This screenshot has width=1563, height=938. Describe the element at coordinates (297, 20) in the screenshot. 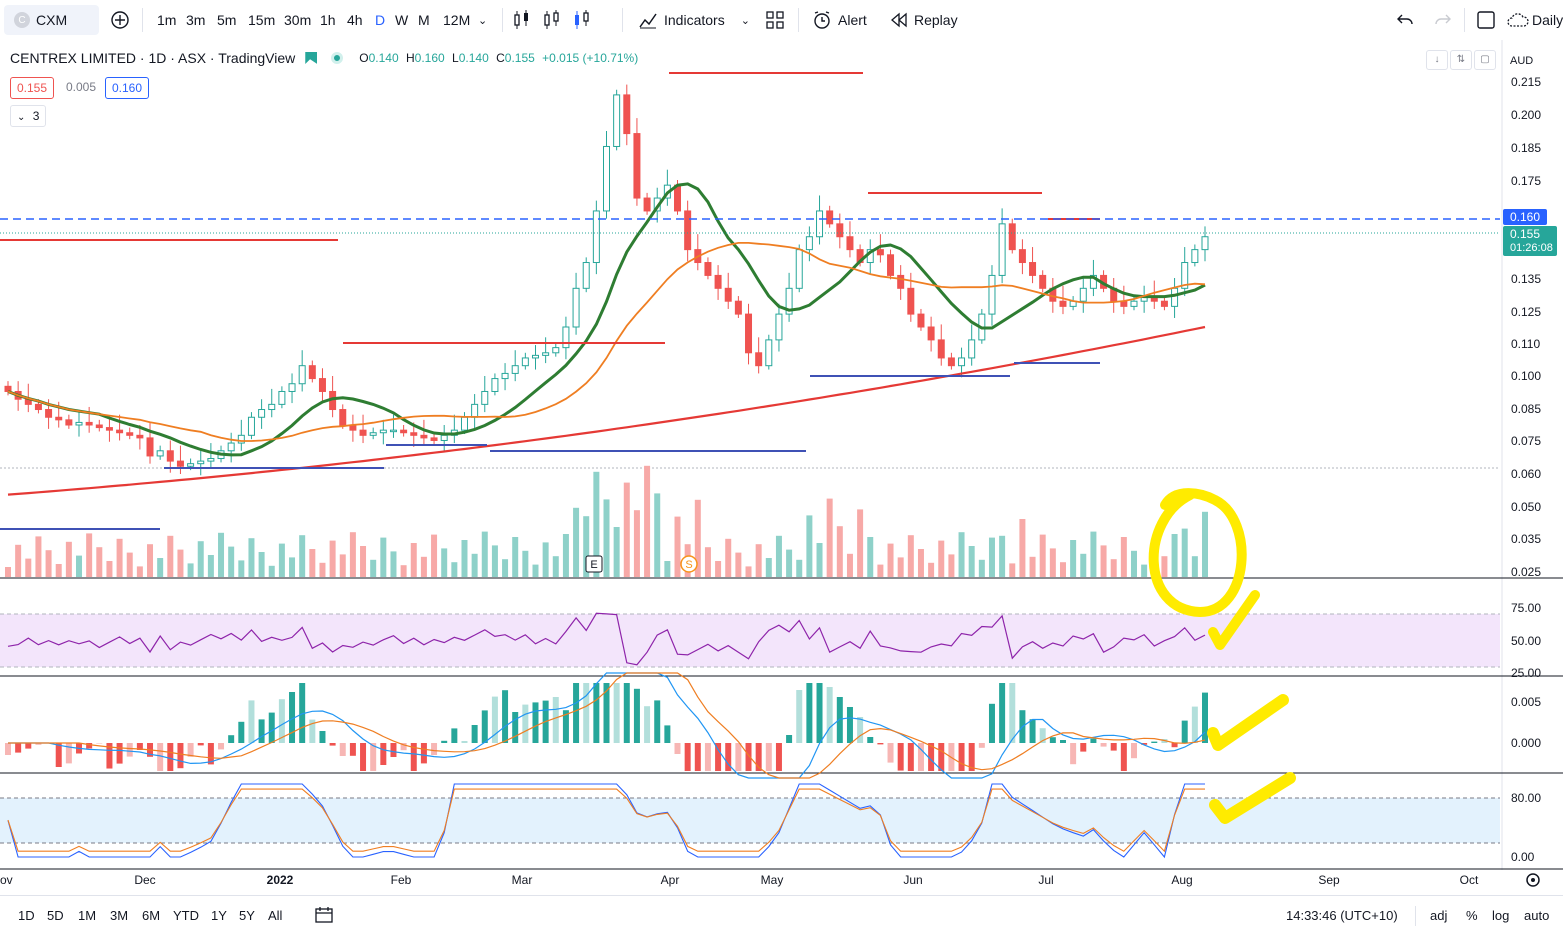

I see `interval-30m-button: 30m` at that location.